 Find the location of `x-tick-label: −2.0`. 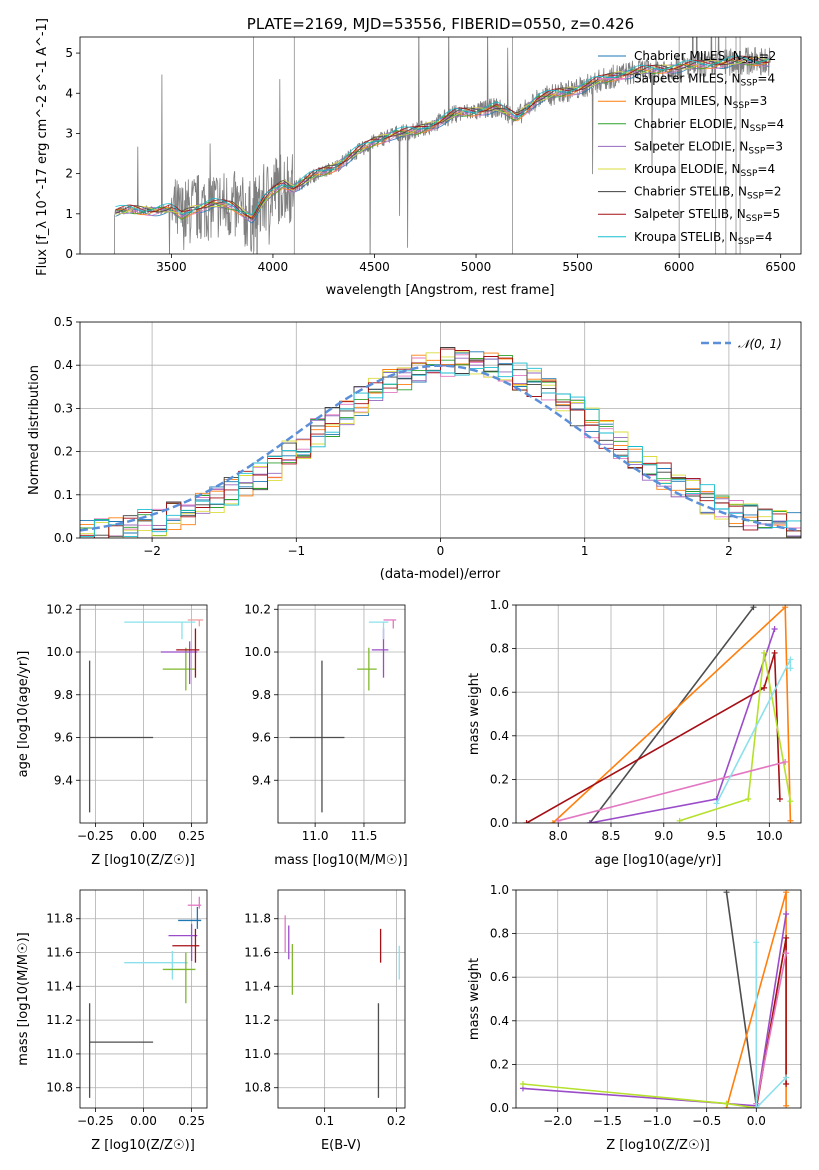

x-tick-label: −2.0 is located at coordinates (557, 1121).